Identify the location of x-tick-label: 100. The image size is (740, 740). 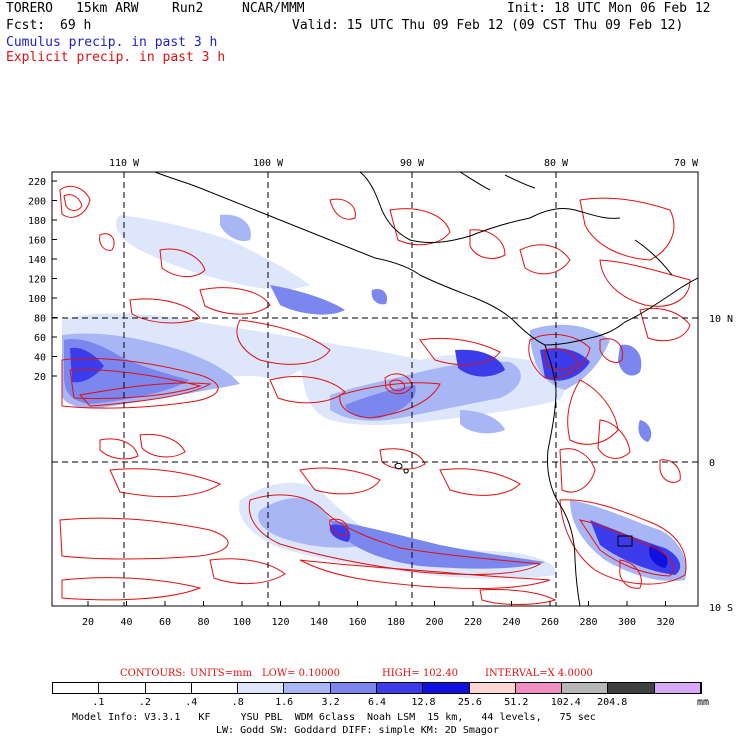
(242, 622).